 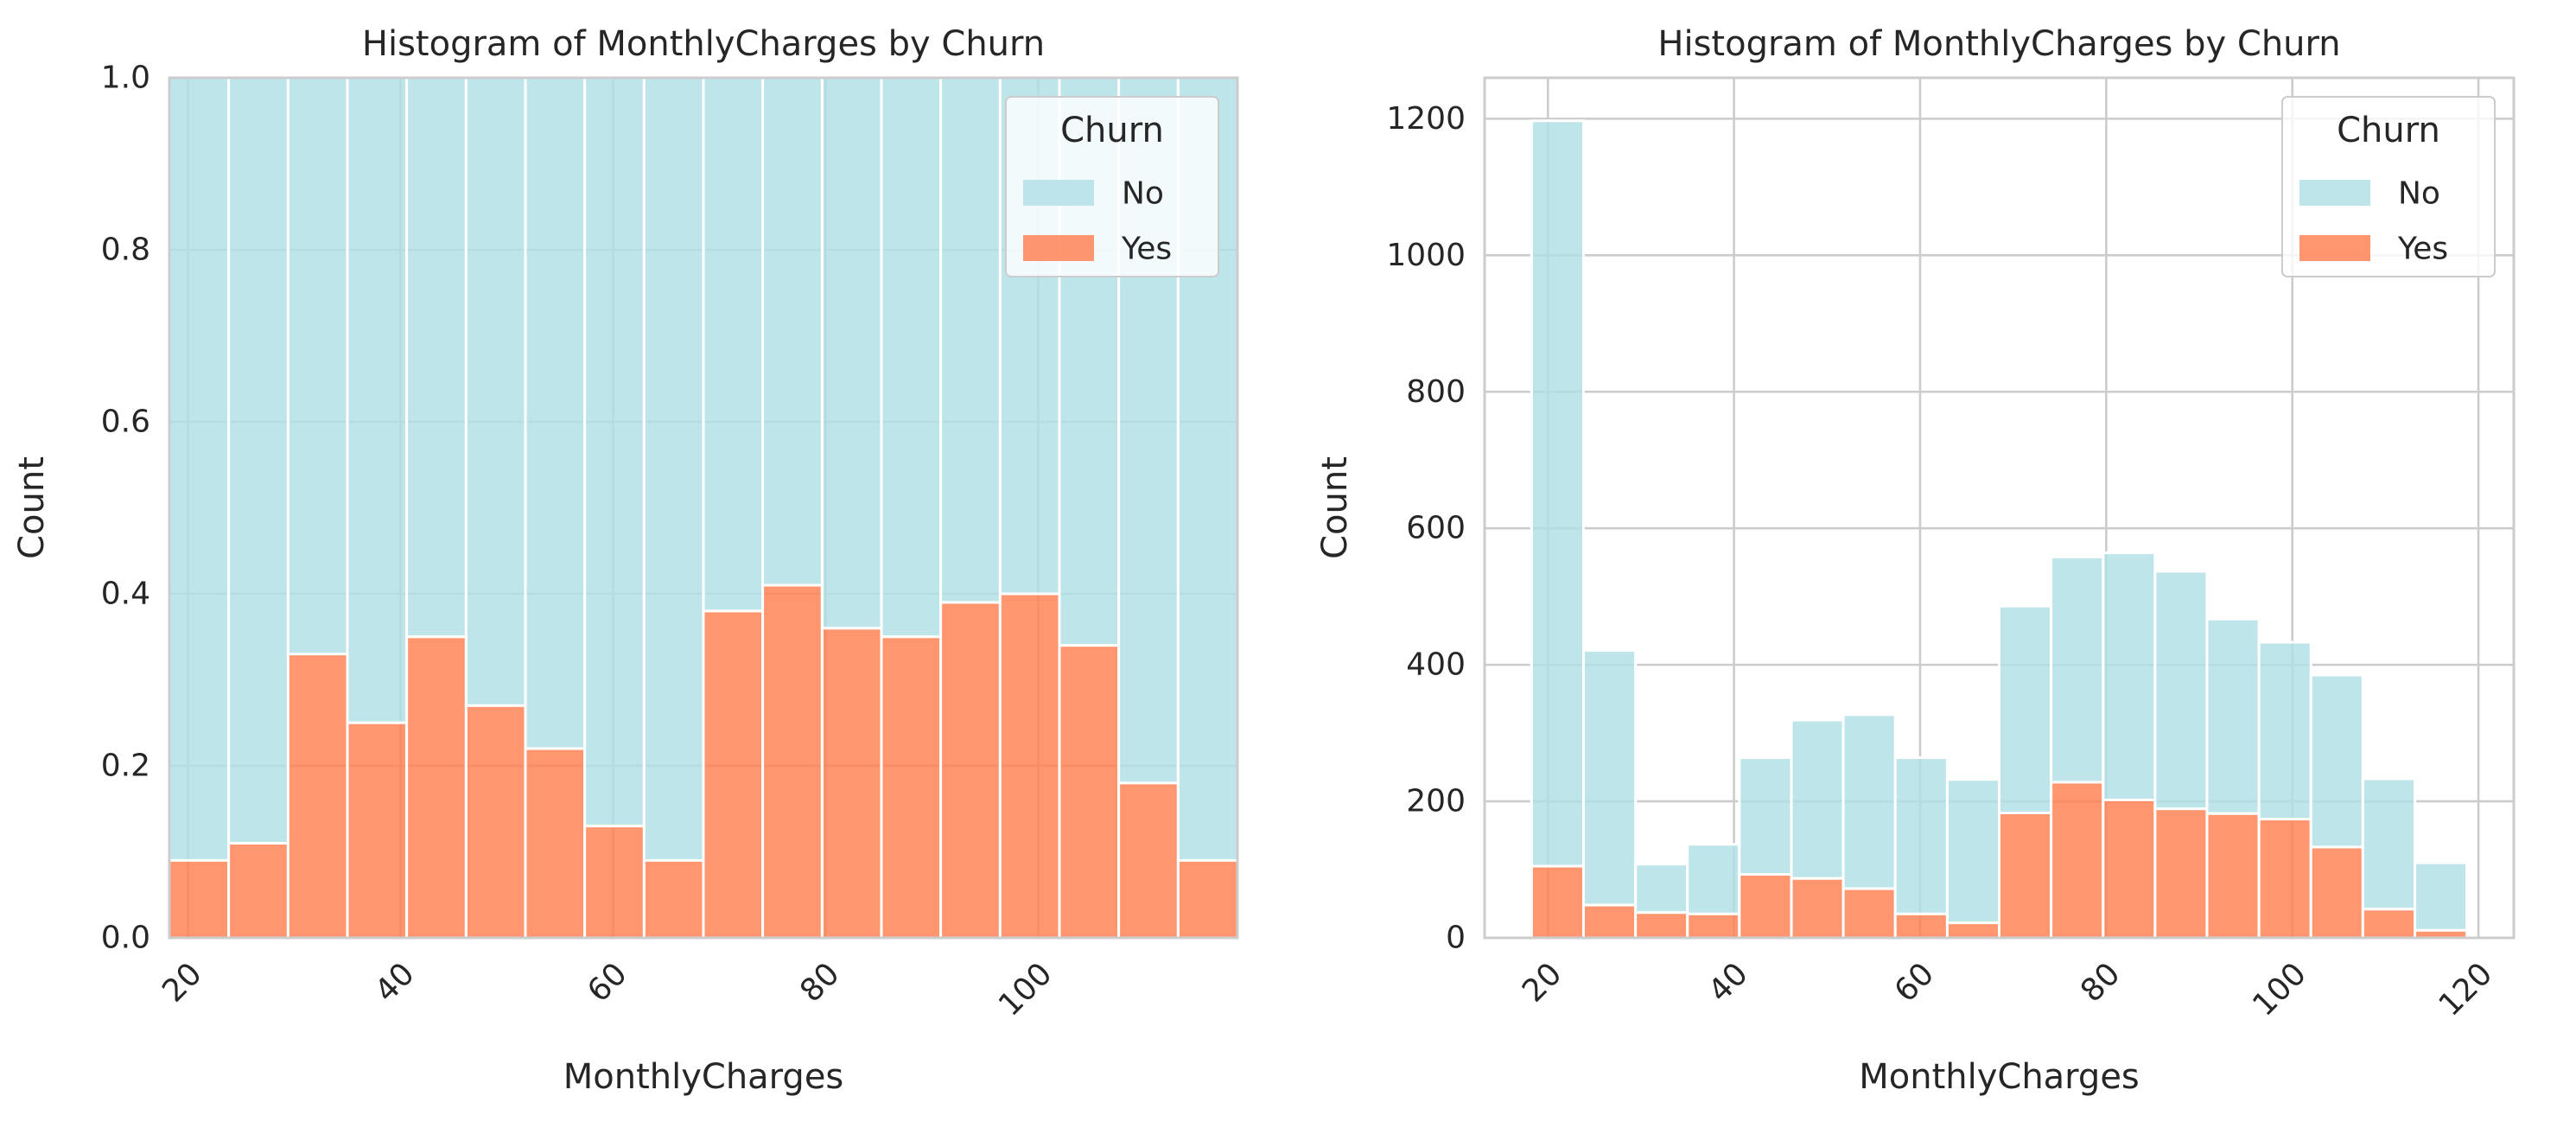 What do you see at coordinates (1436, 528) in the screenshot?
I see `y-tick-label: 600` at bounding box center [1436, 528].